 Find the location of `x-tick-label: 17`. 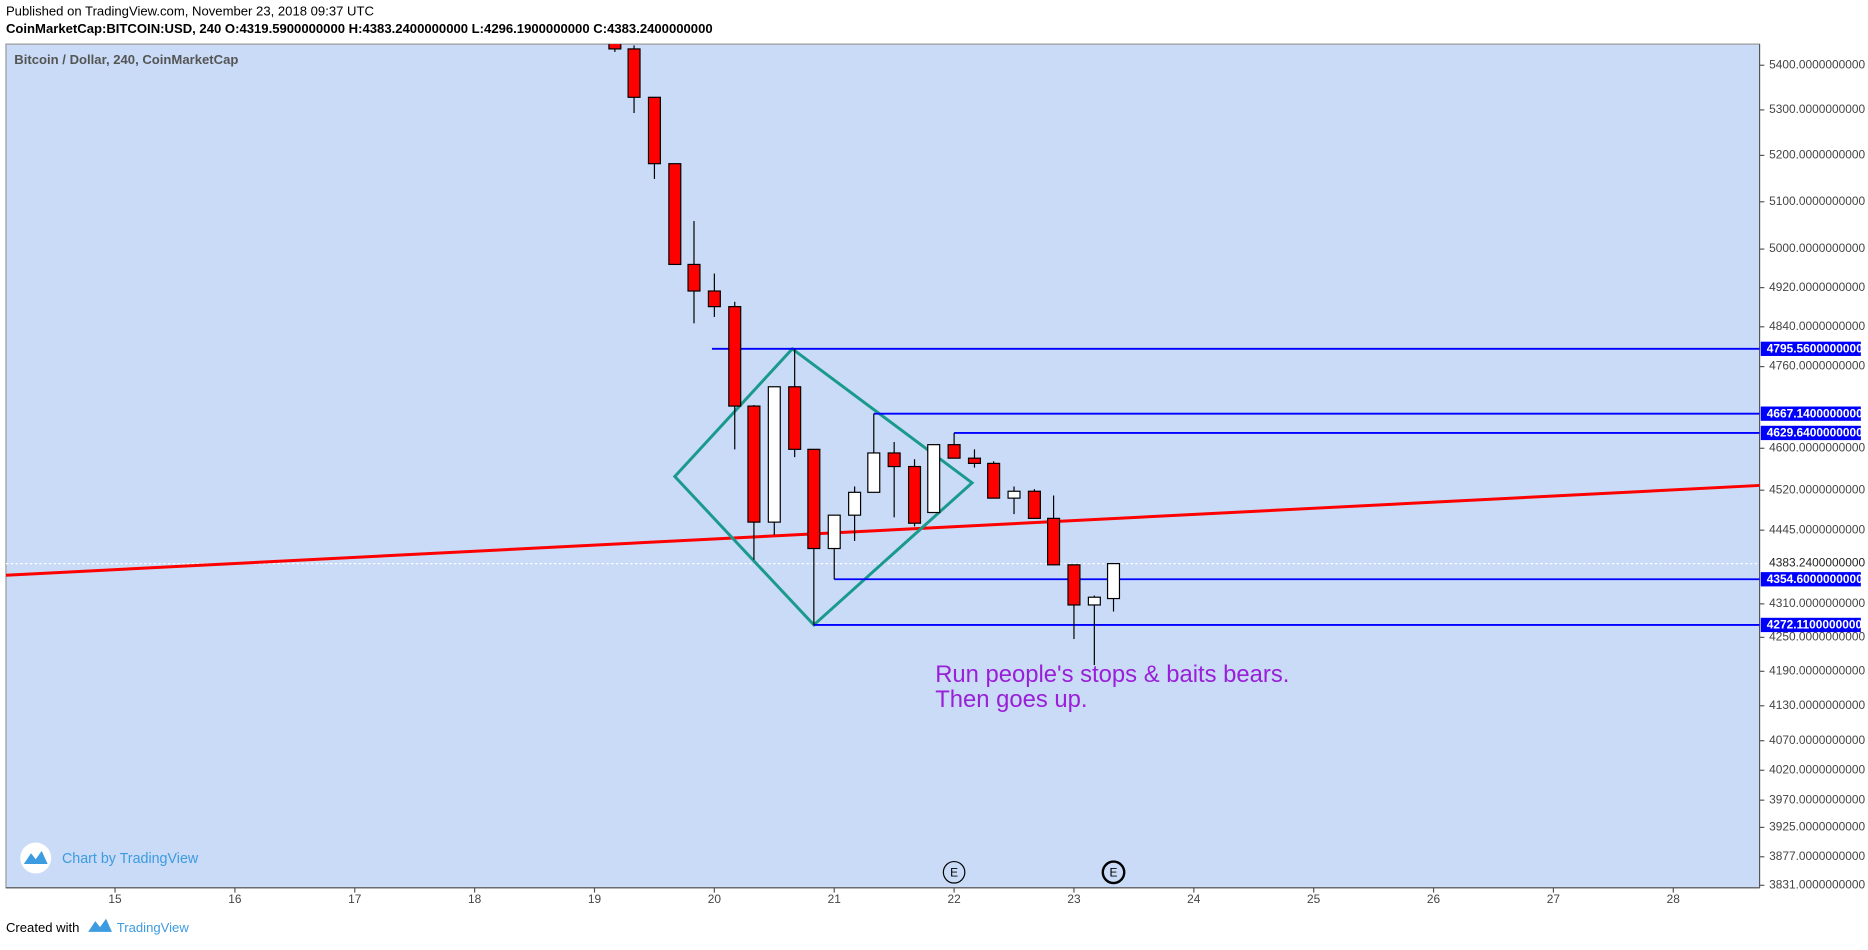

x-tick-label: 17 is located at coordinates (355, 899).